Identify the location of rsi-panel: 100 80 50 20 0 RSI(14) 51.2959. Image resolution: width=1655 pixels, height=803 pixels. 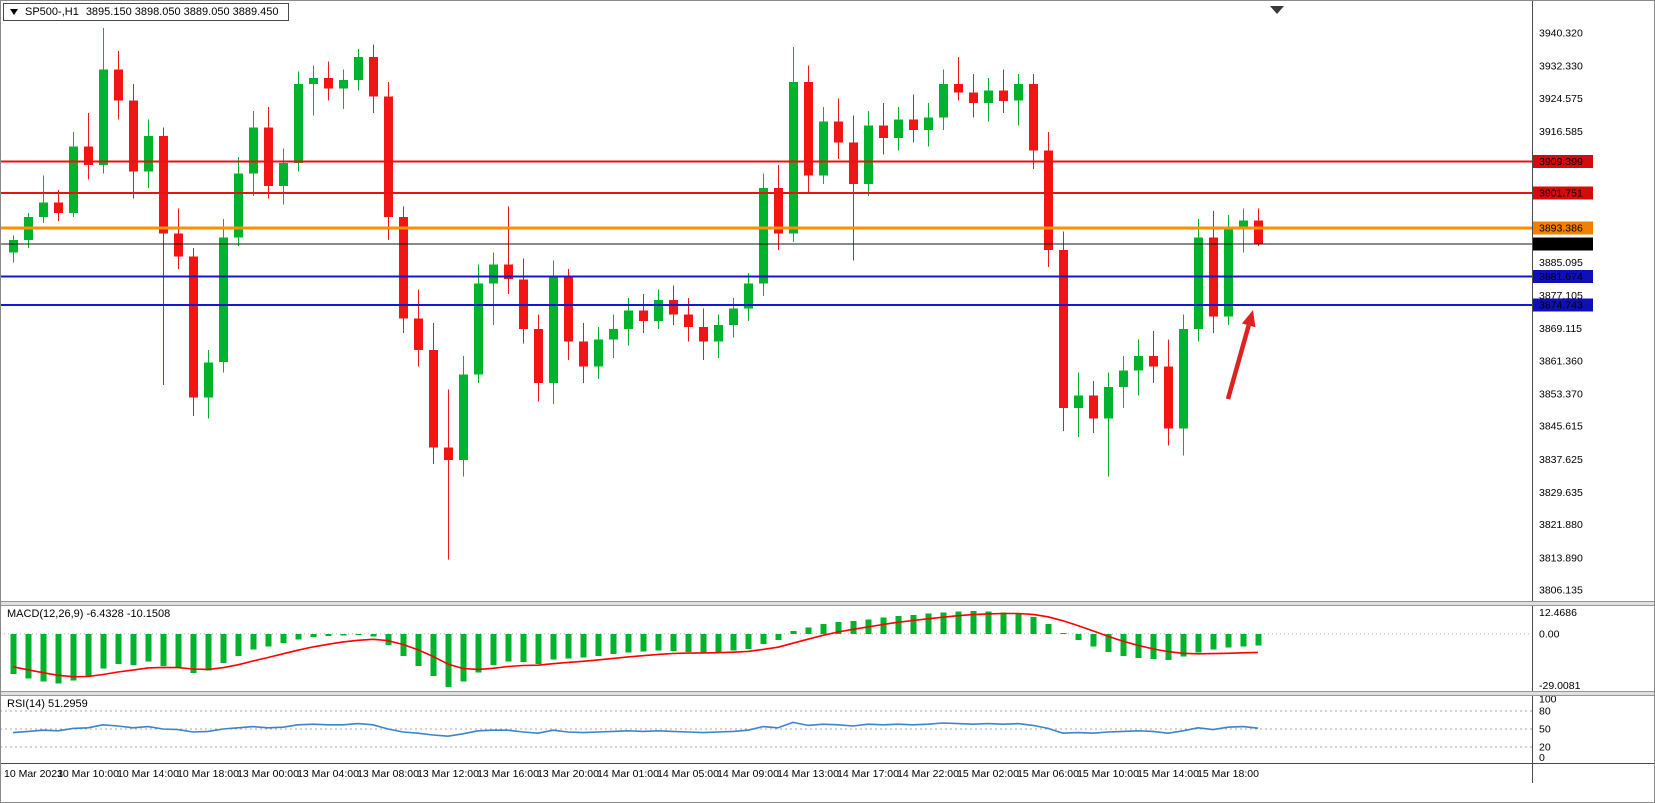
(827, 729).